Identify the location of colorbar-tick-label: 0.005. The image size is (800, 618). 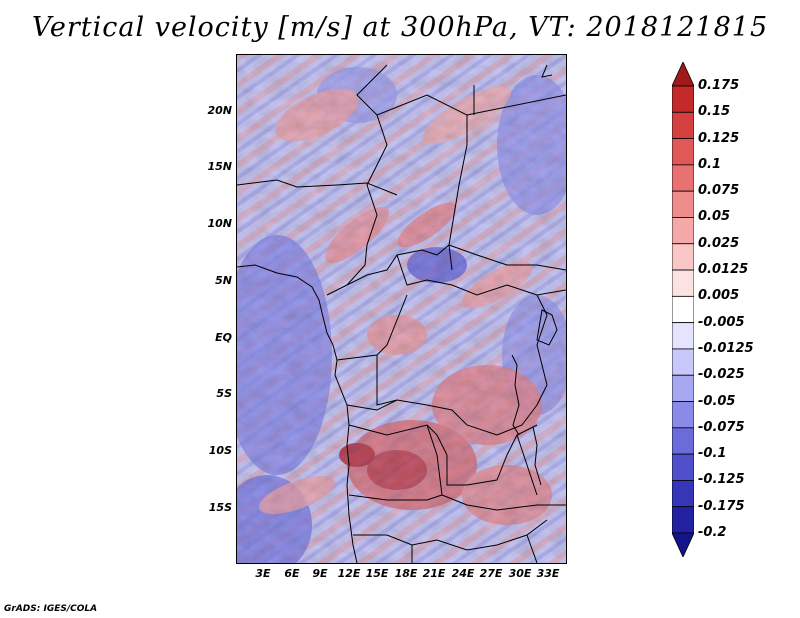
(719, 296).